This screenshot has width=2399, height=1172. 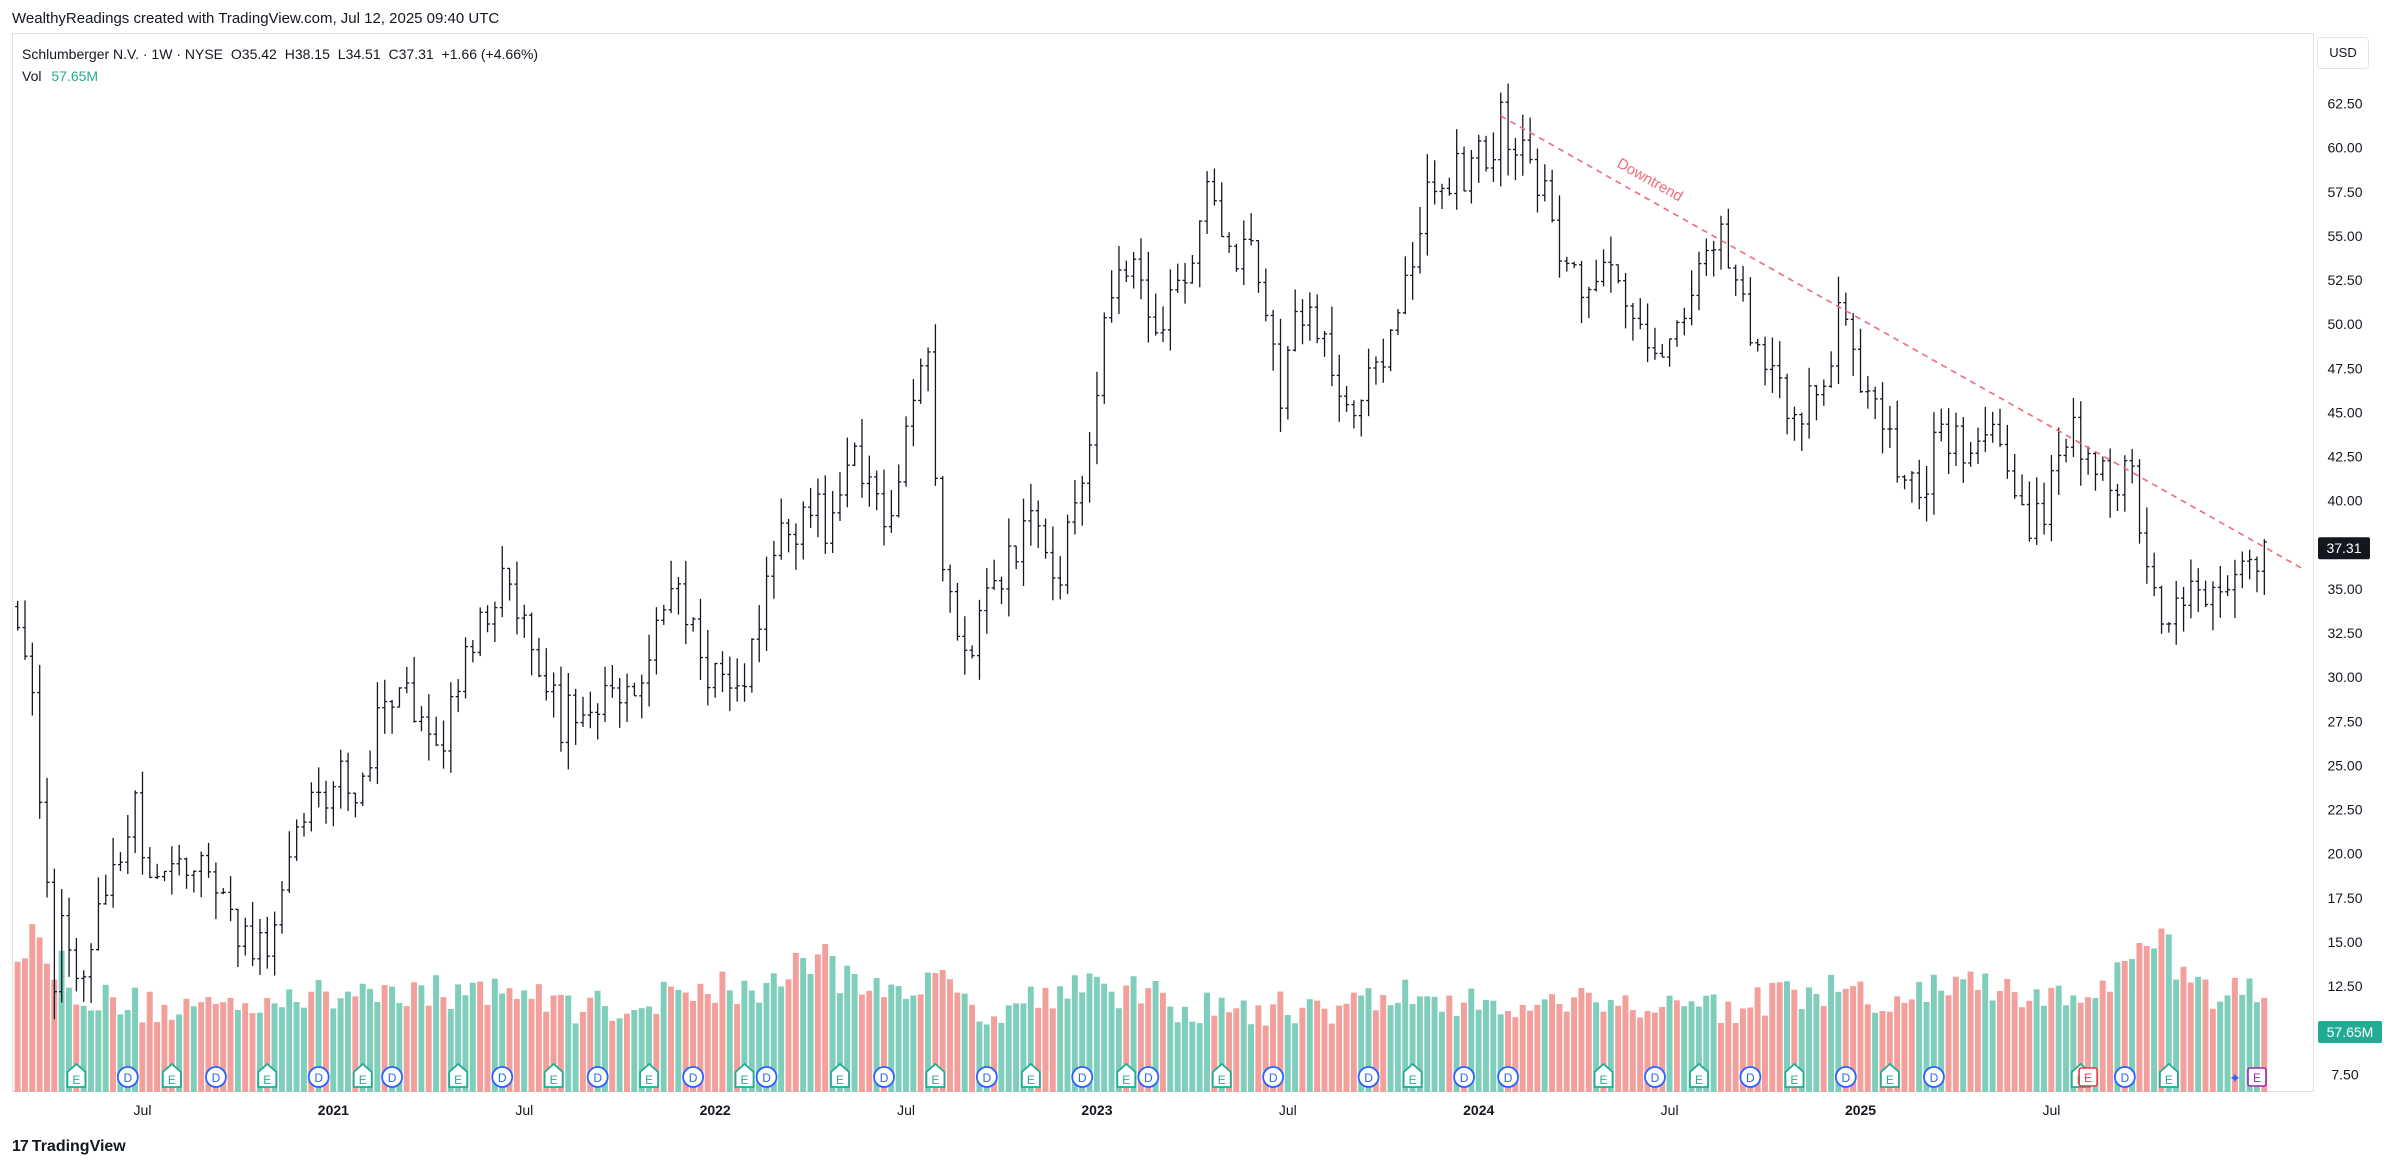 What do you see at coordinates (122, 54) in the screenshot?
I see `symbol-label: Schlumberger N.V. · 1W · NYSE` at bounding box center [122, 54].